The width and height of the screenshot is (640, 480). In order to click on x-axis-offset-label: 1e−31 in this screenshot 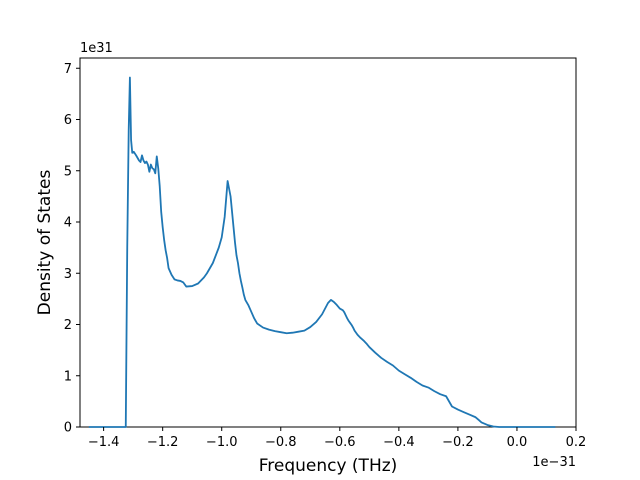, I will do `click(554, 462)`.